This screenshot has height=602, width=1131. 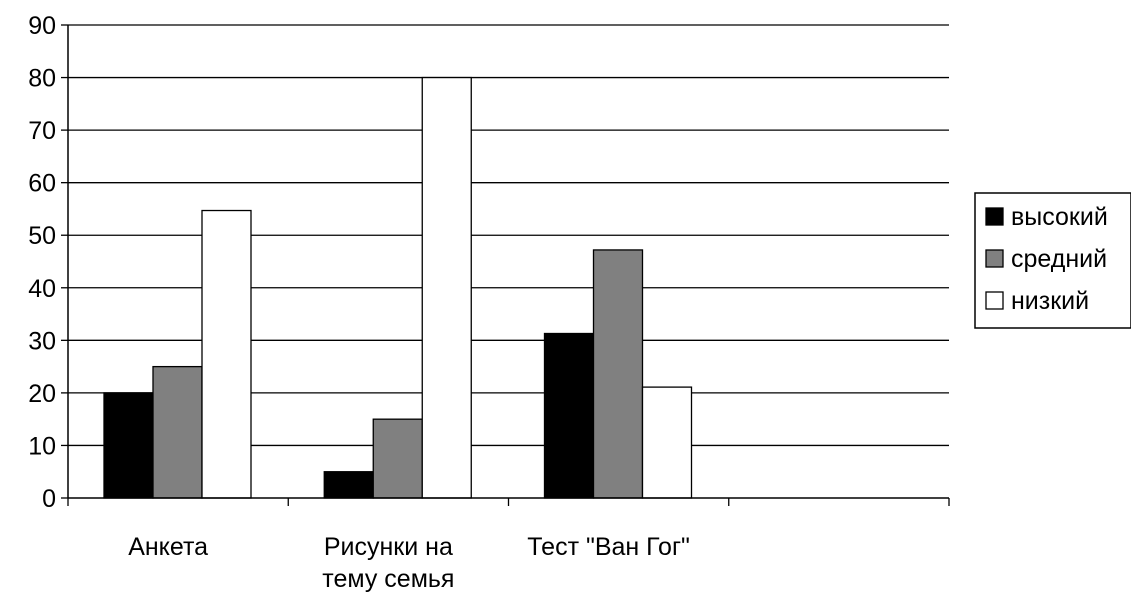 What do you see at coordinates (49, 499) in the screenshot?
I see `y-tick-label: 0` at bounding box center [49, 499].